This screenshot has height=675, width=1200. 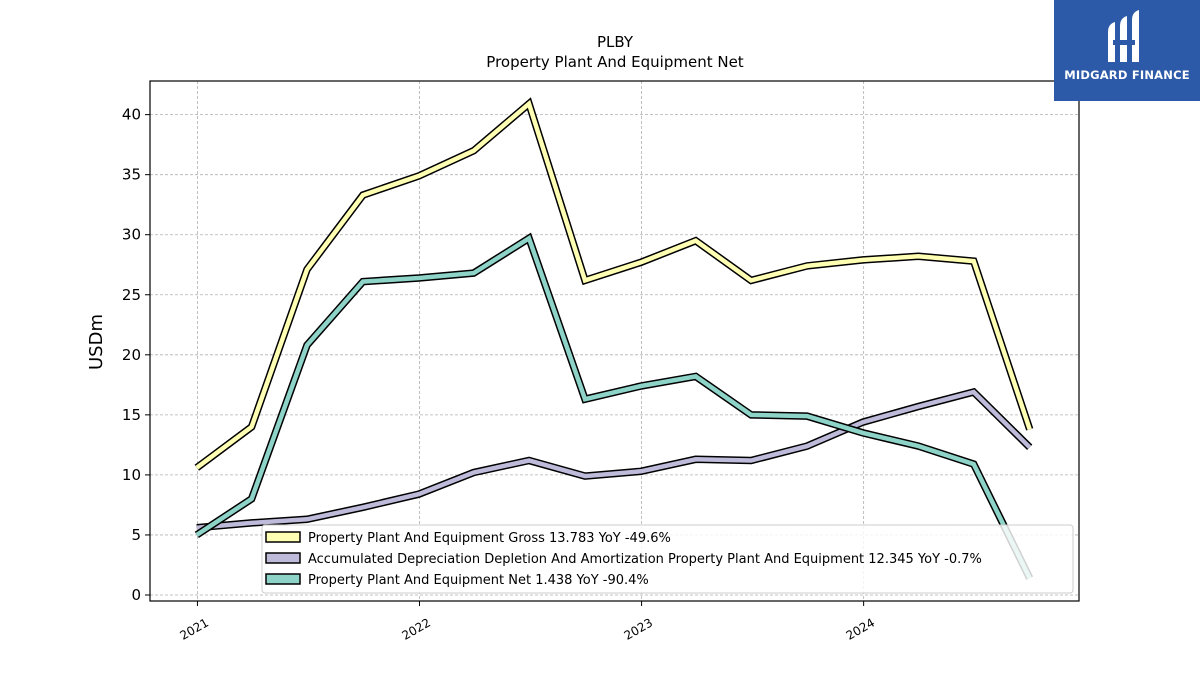 What do you see at coordinates (638, 628) in the screenshot?
I see `x-tick-label: 2023` at bounding box center [638, 628].